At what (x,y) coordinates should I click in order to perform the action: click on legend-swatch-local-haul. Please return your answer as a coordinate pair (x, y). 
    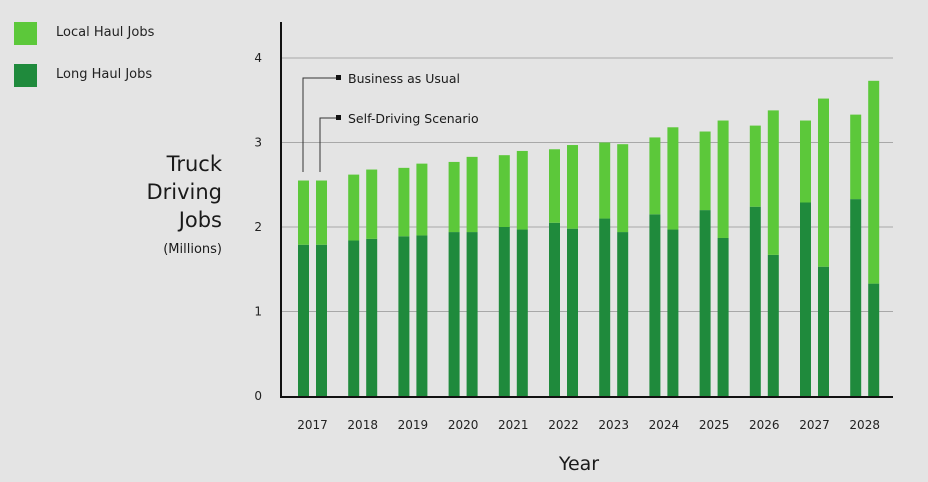
    Looking at the image, I should click on (25, 33).